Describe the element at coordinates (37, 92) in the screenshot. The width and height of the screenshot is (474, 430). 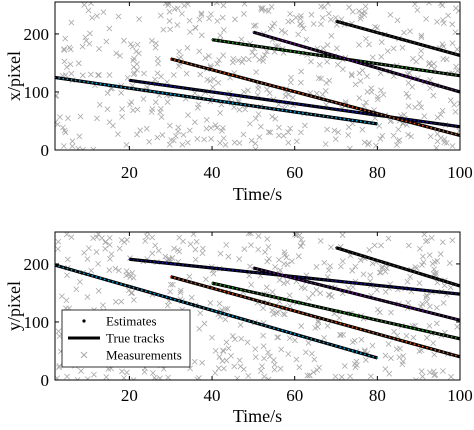
I see `y-tick-label: 100` at that location.